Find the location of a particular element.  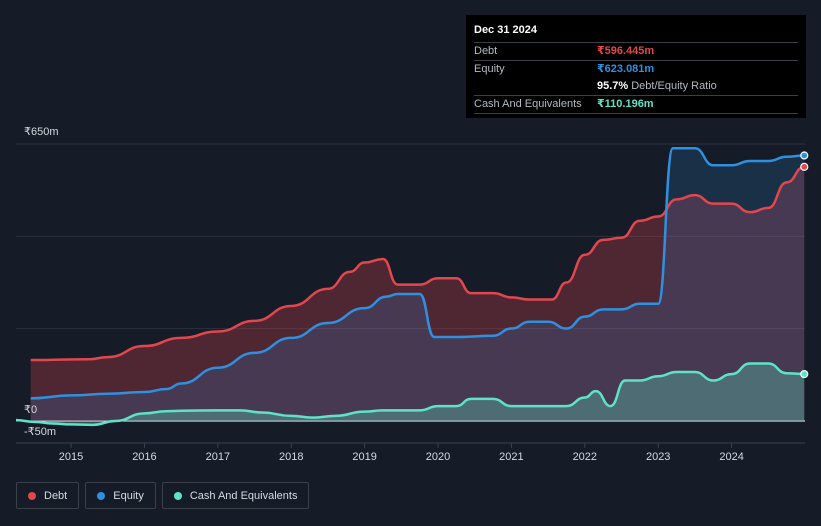

y-axis: ₹650m ₹0 -₹50m is located at coordinates (41, 282).